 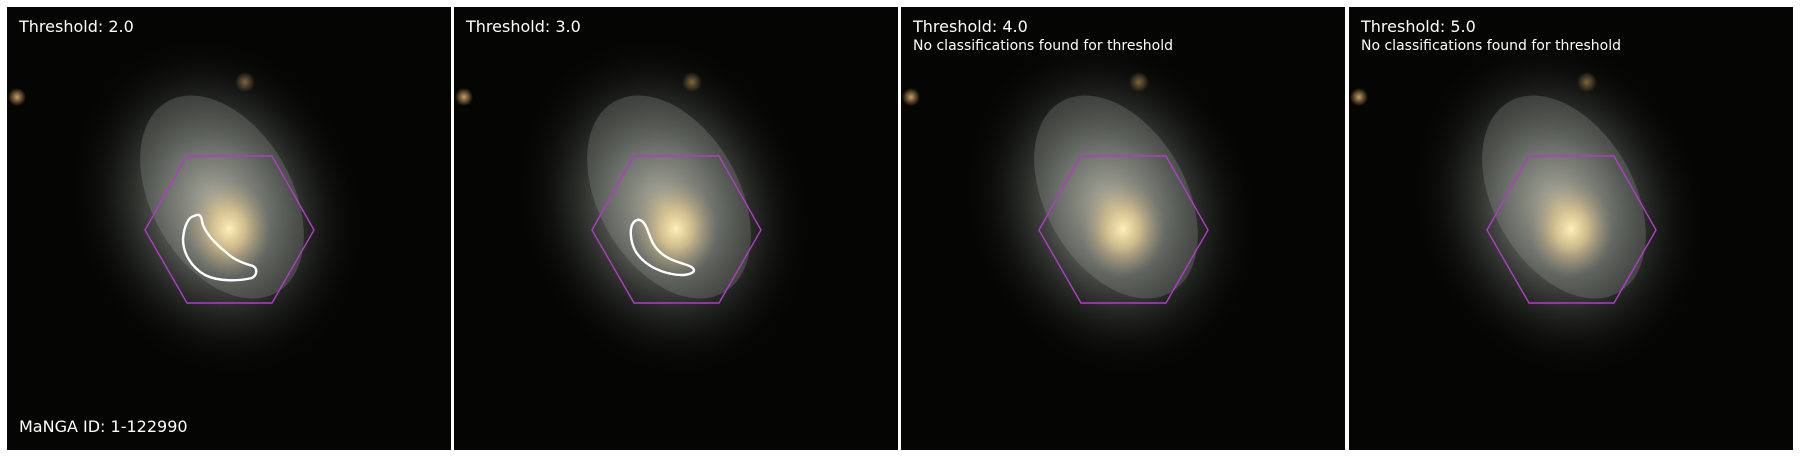 What do you see at coordinates (1418, 26) in the screenshot?
I see `threshold-title: Threshold: 5.0` at bounding box center [1418, 26].